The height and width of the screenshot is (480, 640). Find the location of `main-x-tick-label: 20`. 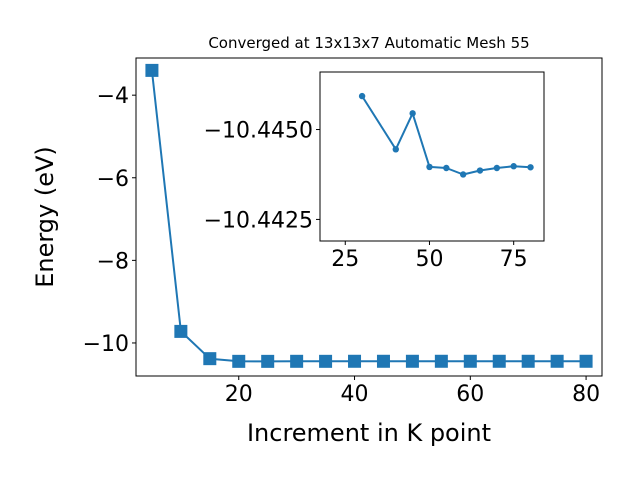

main-x-tick-label: 20 is located at coordinates (239, 394).